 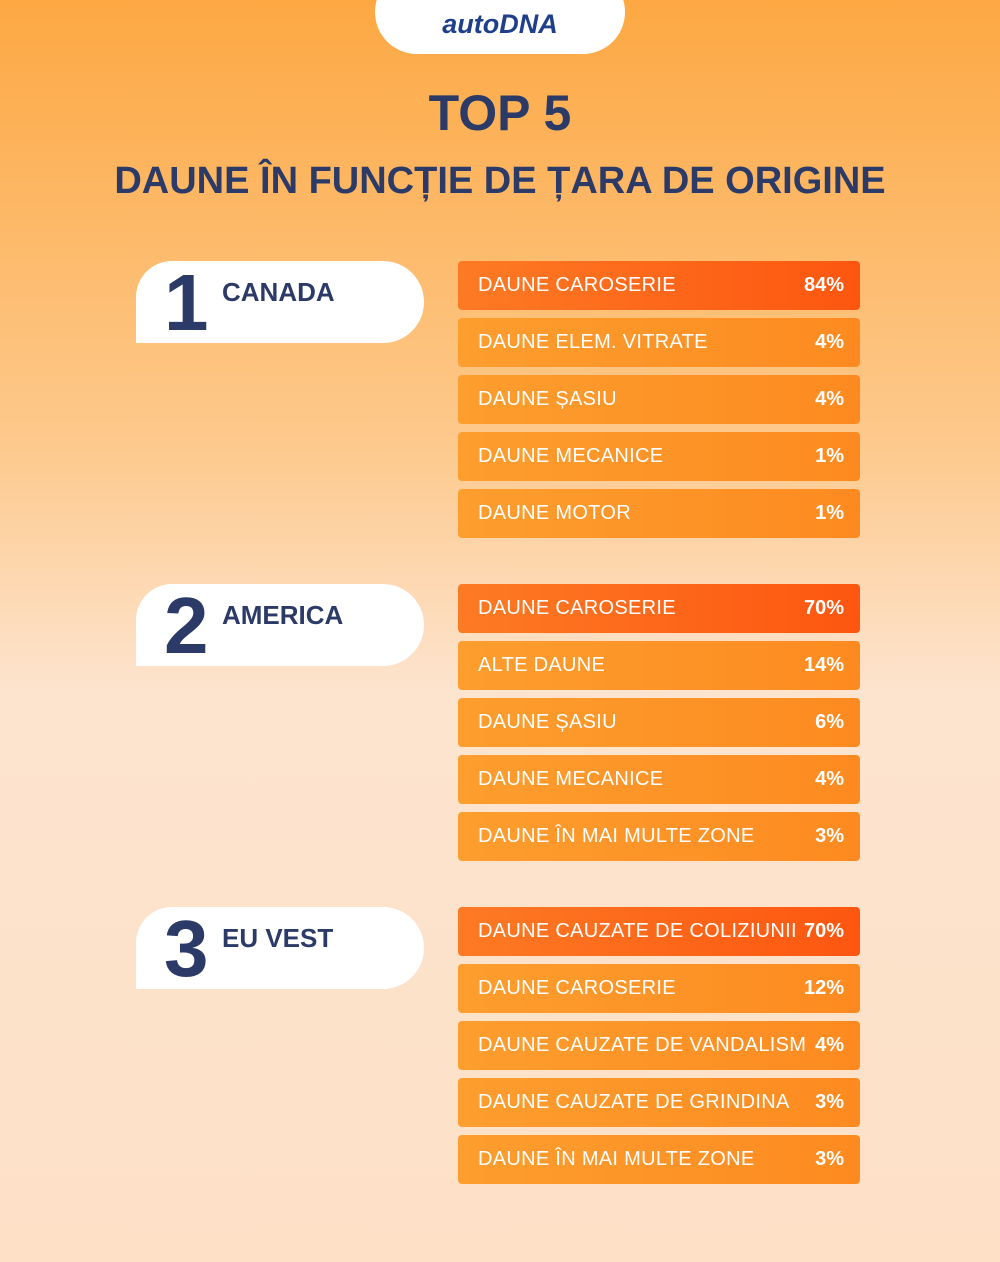 I want to click on country: CANADA, so click(x=278, y=292).